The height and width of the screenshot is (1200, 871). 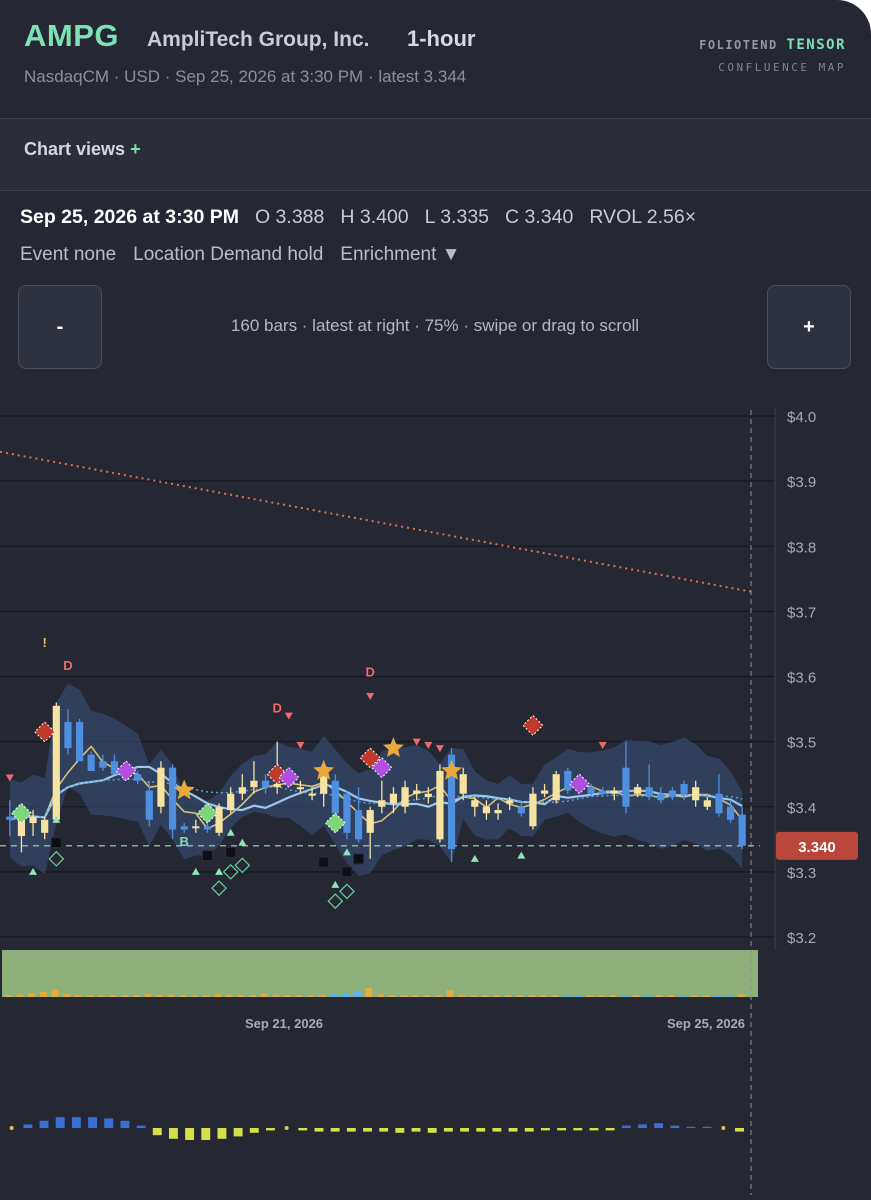 I want to click on close-value: C 3.340, so click(x=539, y=217).